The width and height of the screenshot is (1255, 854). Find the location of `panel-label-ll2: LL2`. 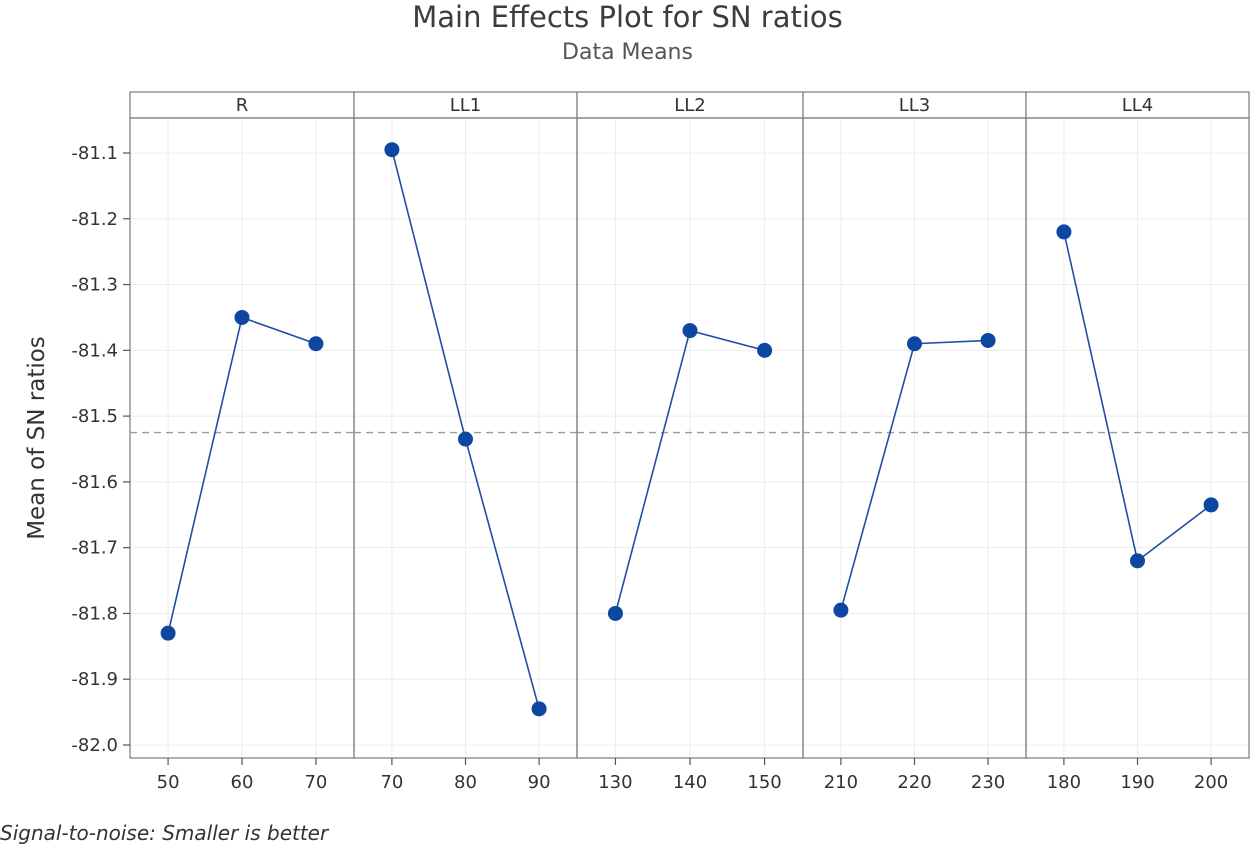

panel-label-ll2: LL2 is located at coordinates (690, 105).